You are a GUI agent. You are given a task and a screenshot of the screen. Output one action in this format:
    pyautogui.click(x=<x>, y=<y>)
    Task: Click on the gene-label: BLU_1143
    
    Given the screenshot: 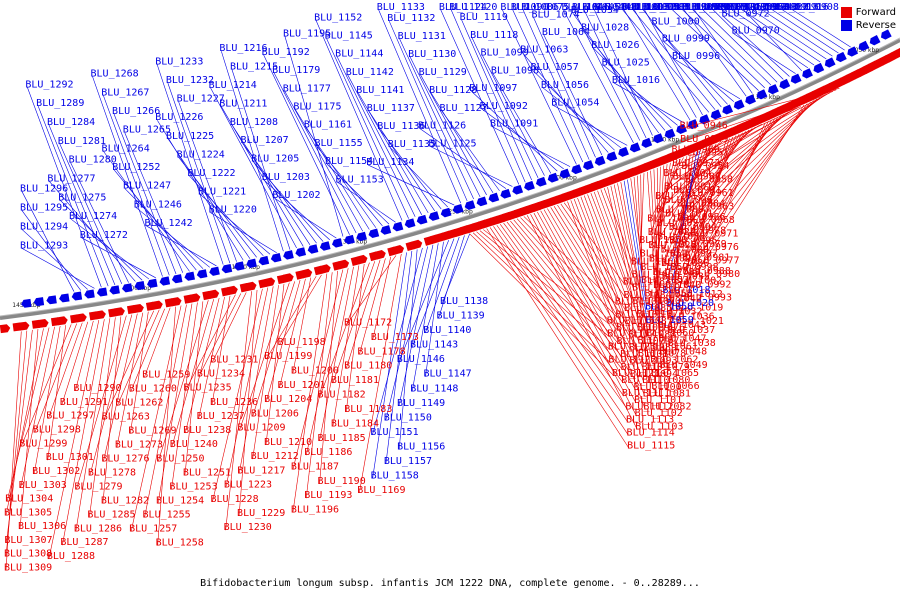 What is the action you would take?
    pyautogui.click(x=434, y=345)
    